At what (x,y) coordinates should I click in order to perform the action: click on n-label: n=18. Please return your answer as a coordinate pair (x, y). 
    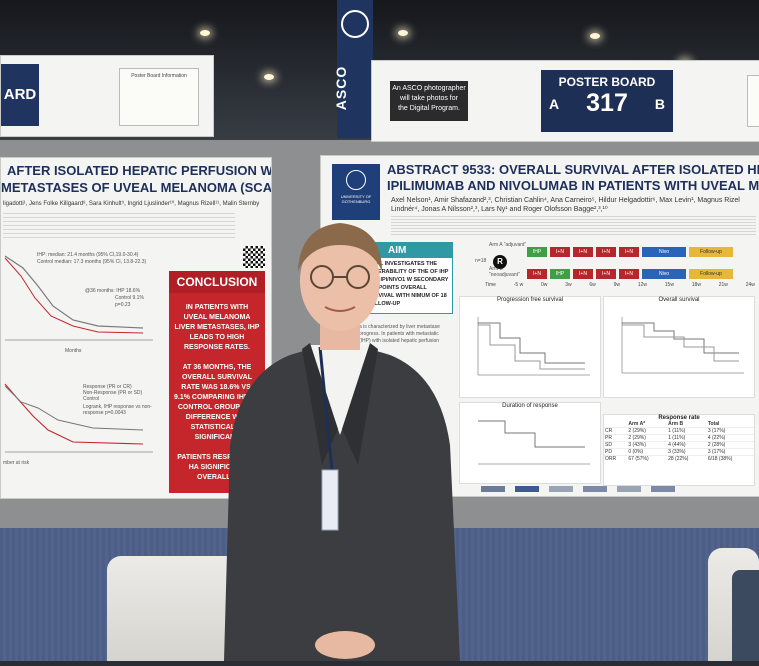
    Looking at the image, I should click on (481, 261).